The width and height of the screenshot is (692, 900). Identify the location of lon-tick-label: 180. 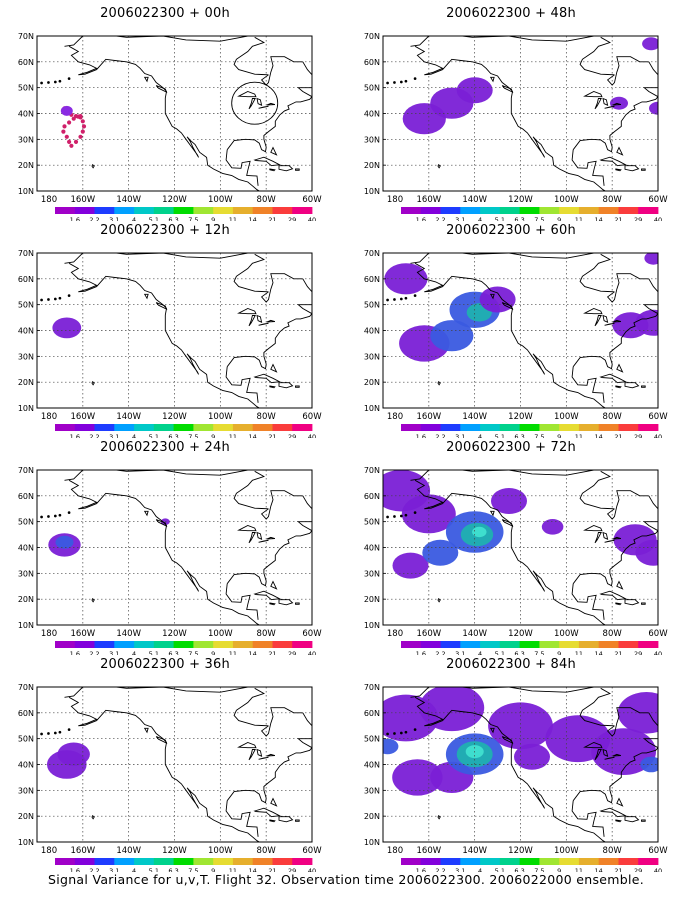
(49, 634).